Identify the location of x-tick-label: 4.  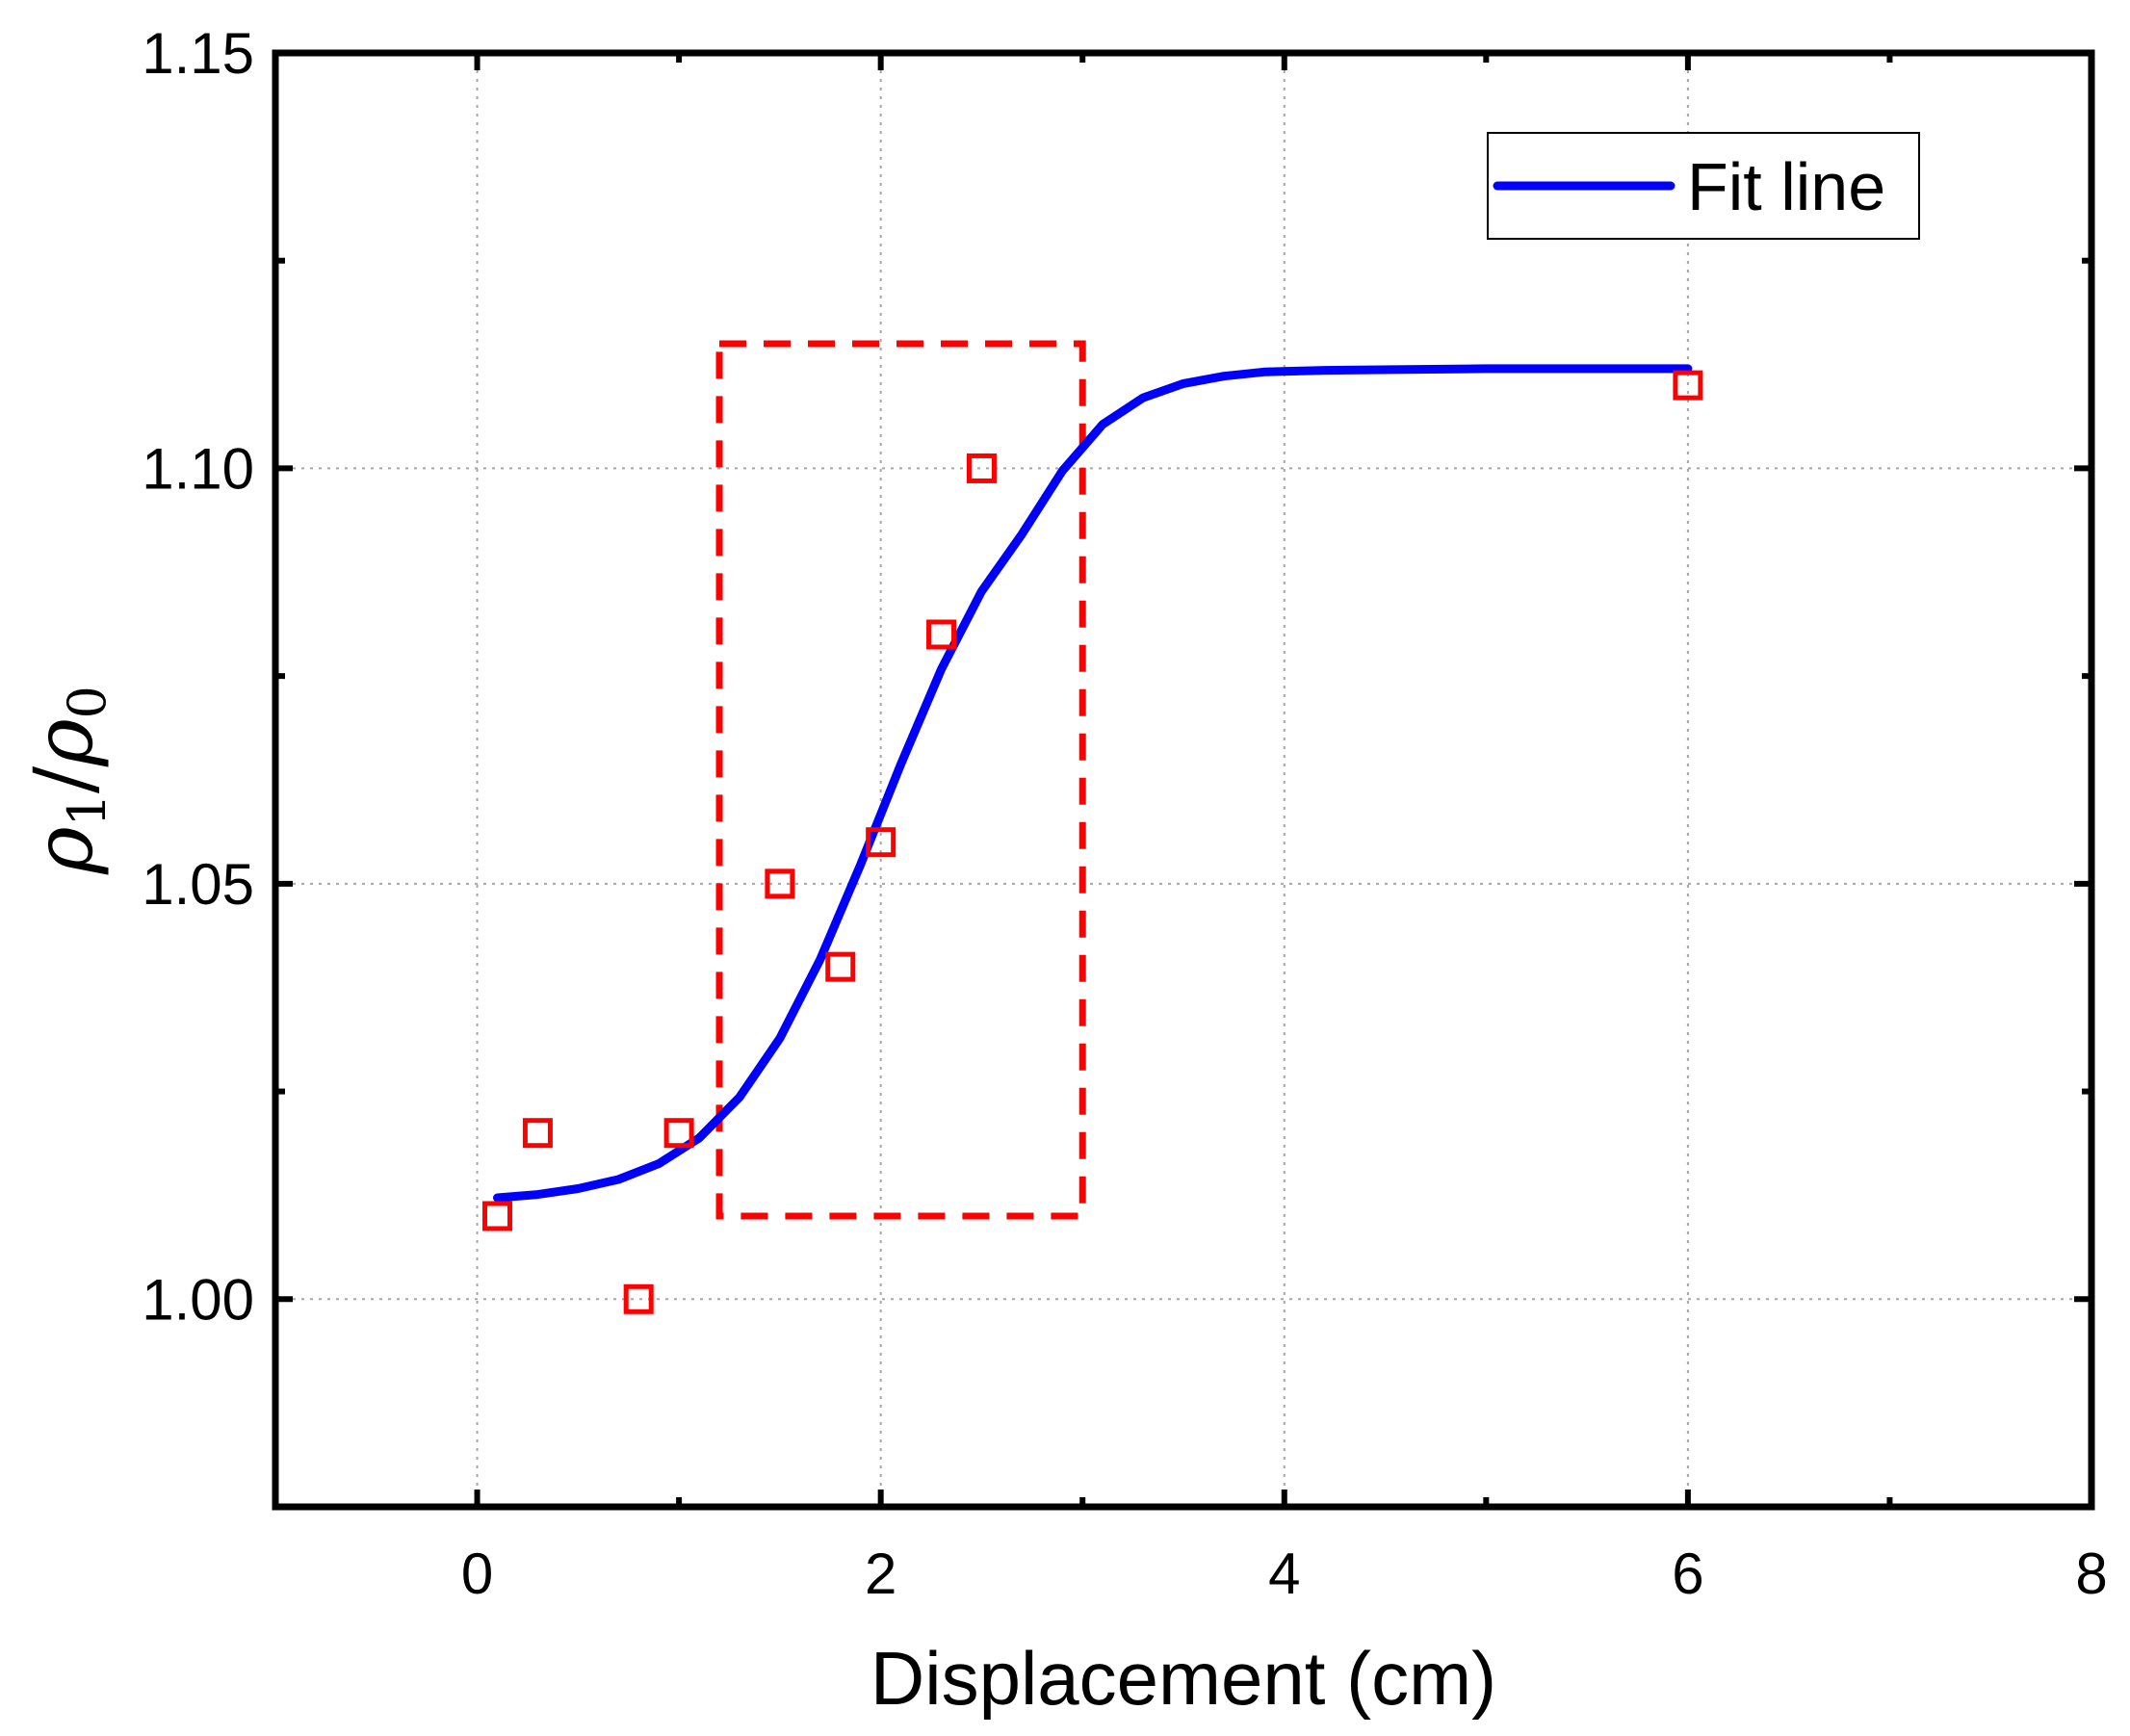
(1284, 1574).